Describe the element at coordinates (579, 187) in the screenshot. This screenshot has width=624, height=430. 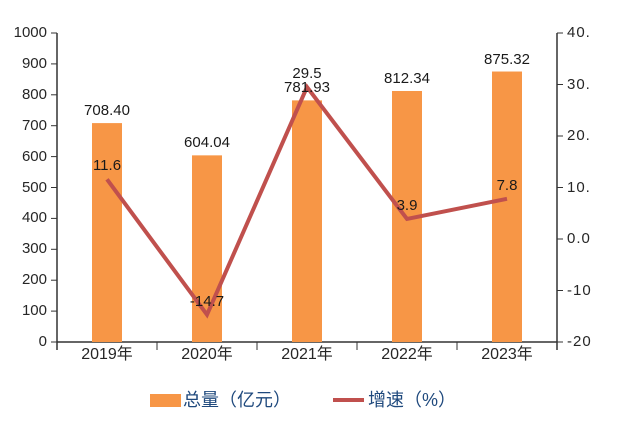
I see `right-axis-tick-label: 10.` at that location.